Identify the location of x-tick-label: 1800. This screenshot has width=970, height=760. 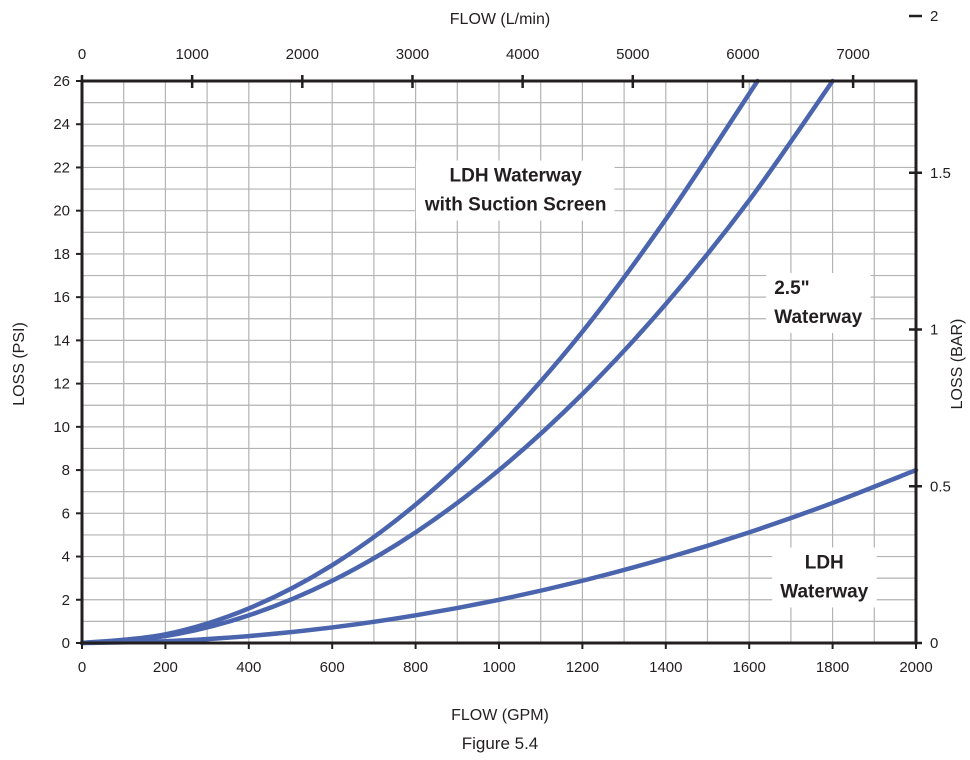
(832, 667).